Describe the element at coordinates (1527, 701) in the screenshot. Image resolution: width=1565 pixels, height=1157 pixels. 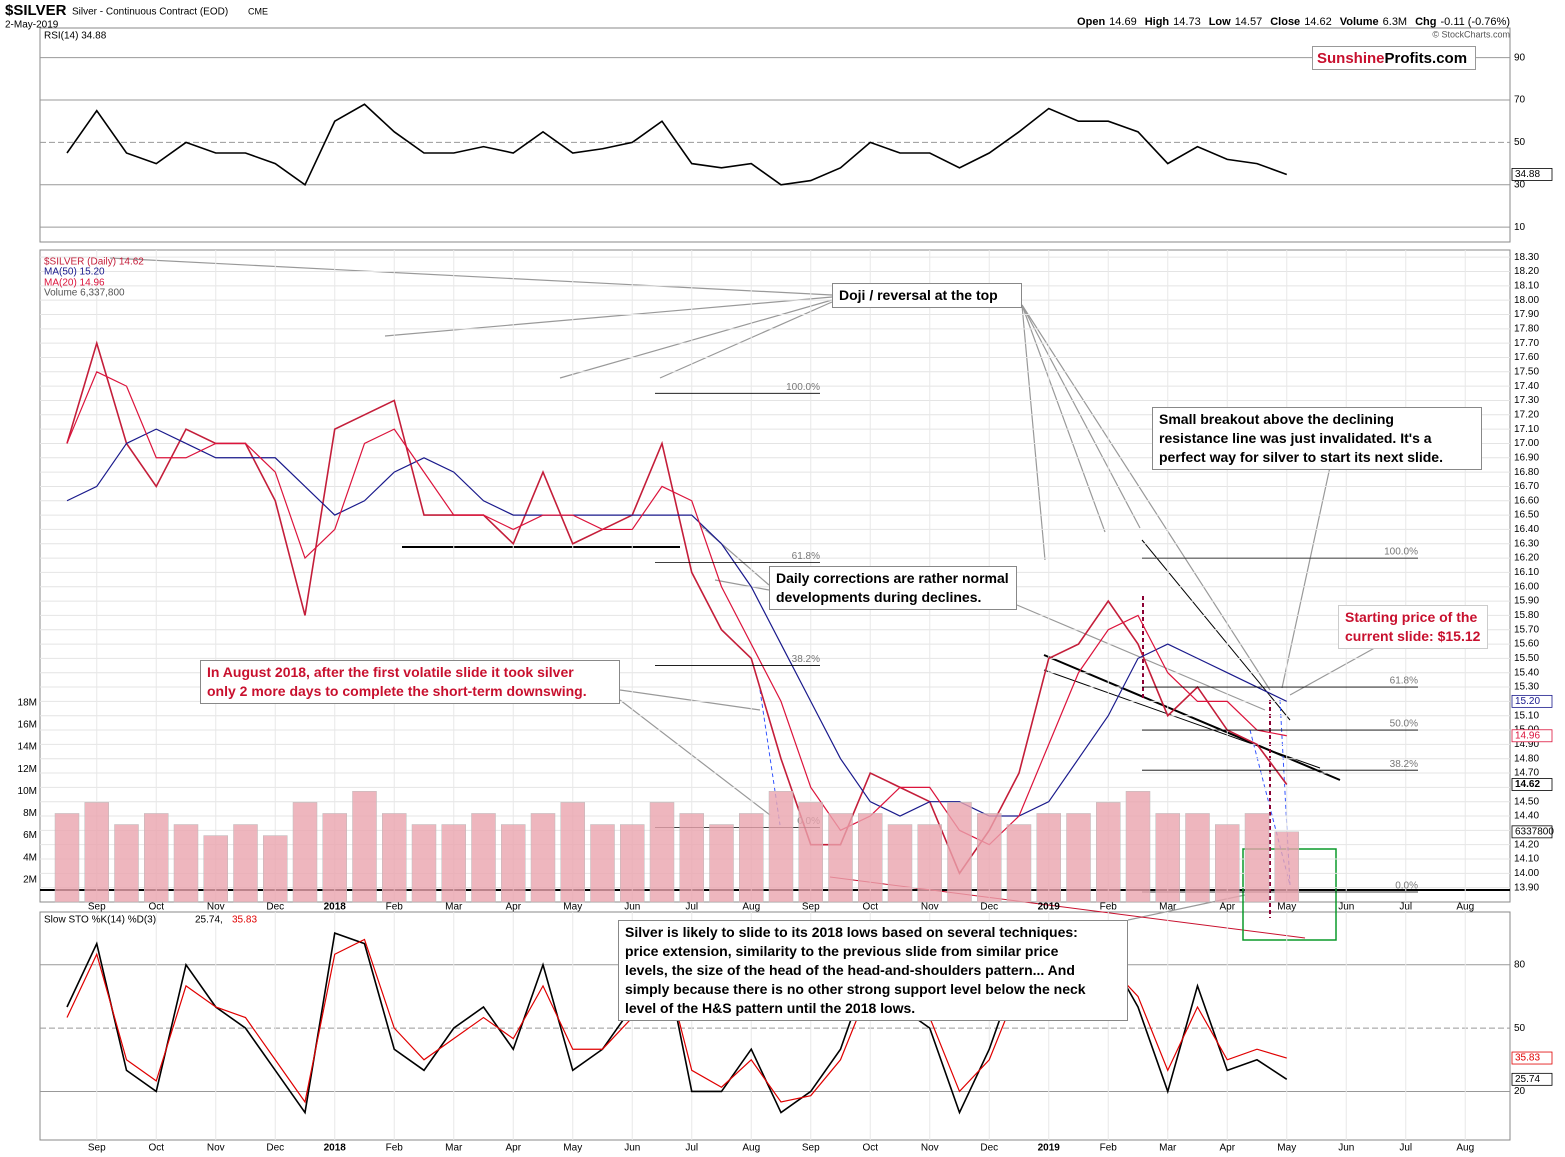
I see `value-tag-label: 15.20` at that location.